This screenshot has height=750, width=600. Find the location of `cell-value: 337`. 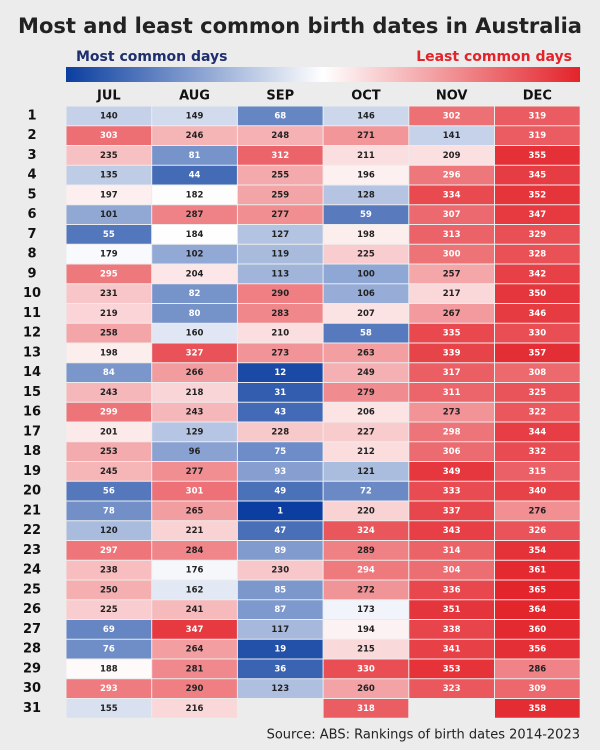

cell-value: 337 is located at coordinates (452, 511).